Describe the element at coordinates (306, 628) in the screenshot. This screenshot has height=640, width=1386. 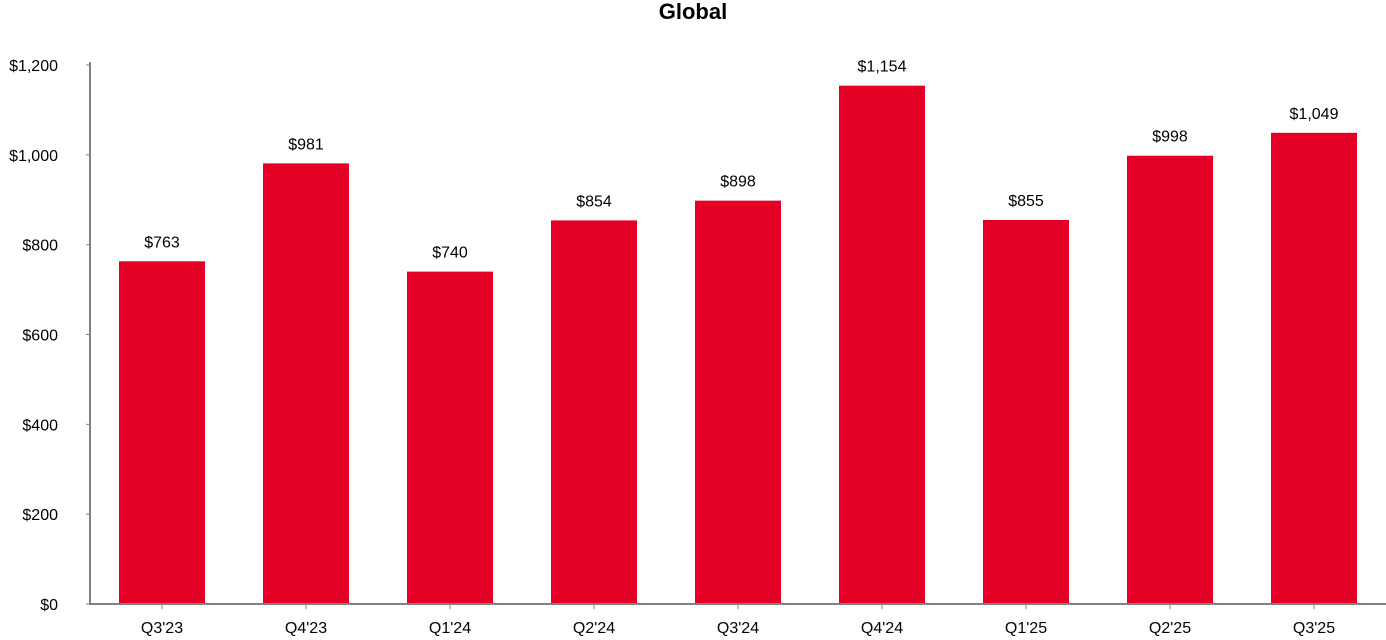
I see `x-tick-label: Q4'23` at that location.